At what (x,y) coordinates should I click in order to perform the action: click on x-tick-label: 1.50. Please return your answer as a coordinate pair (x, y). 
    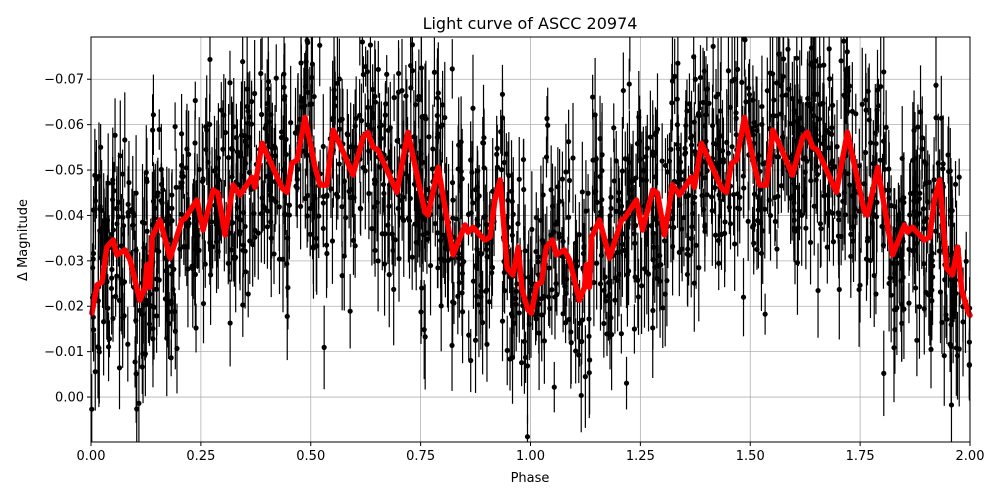
    Looking at the image, I should click on (750, 456).